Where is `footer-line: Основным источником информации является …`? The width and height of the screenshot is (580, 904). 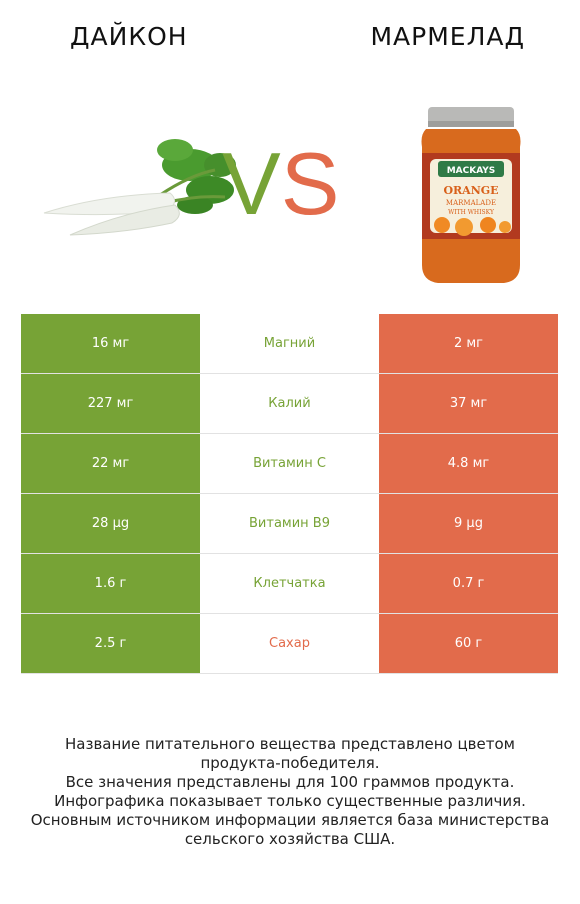 footer-line: Основным источником информации является … is located at coordinates (290, 820).